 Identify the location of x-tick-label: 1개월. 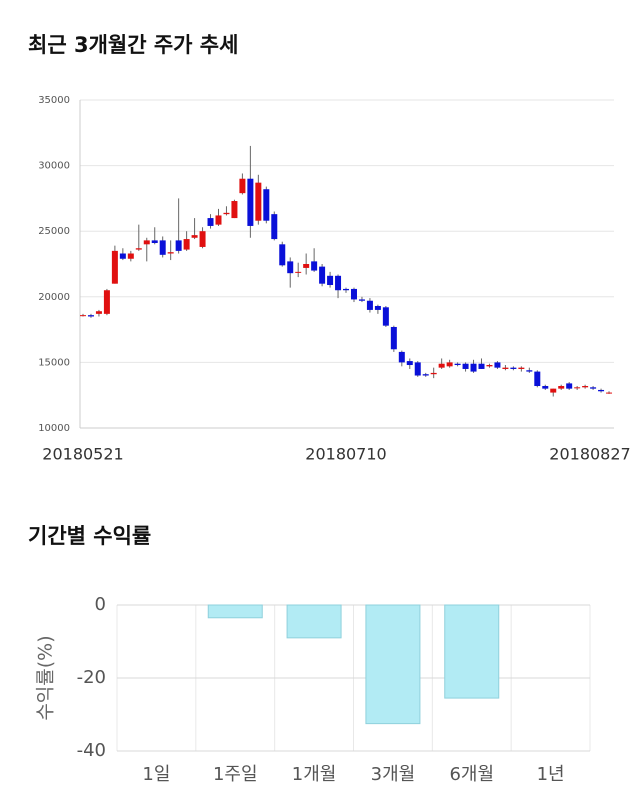
(314, 774).